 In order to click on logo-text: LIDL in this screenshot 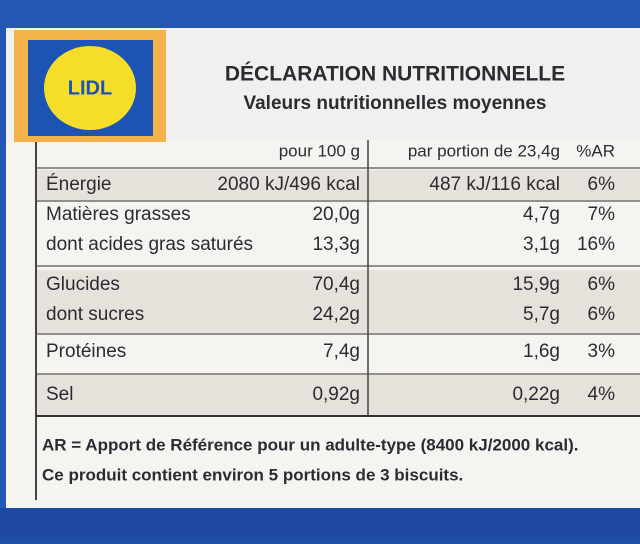, I will do `click(90, 88)`.